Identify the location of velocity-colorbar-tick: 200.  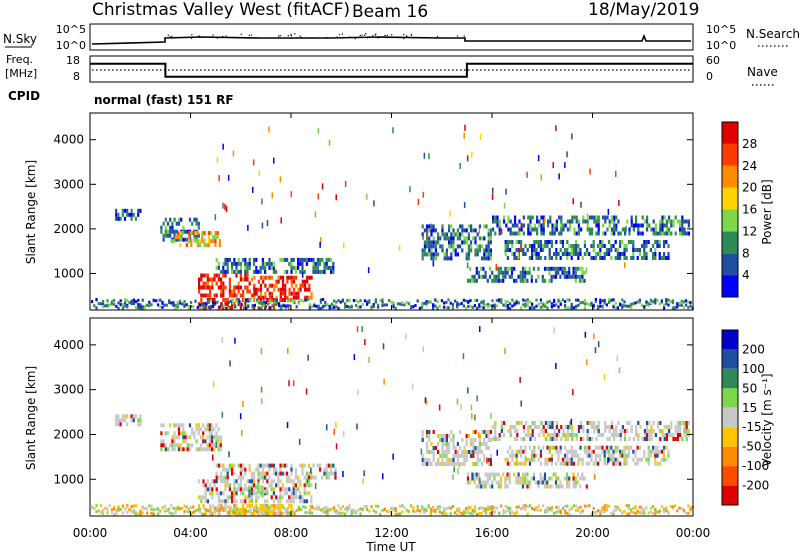
(753, 349).